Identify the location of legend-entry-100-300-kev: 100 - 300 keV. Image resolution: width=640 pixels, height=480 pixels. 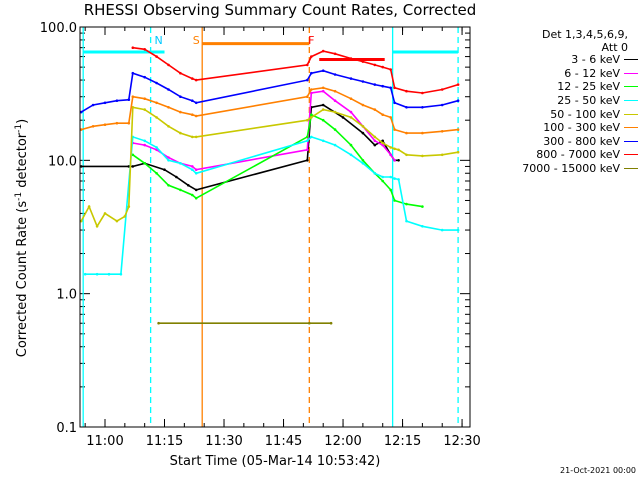
(559, 128).